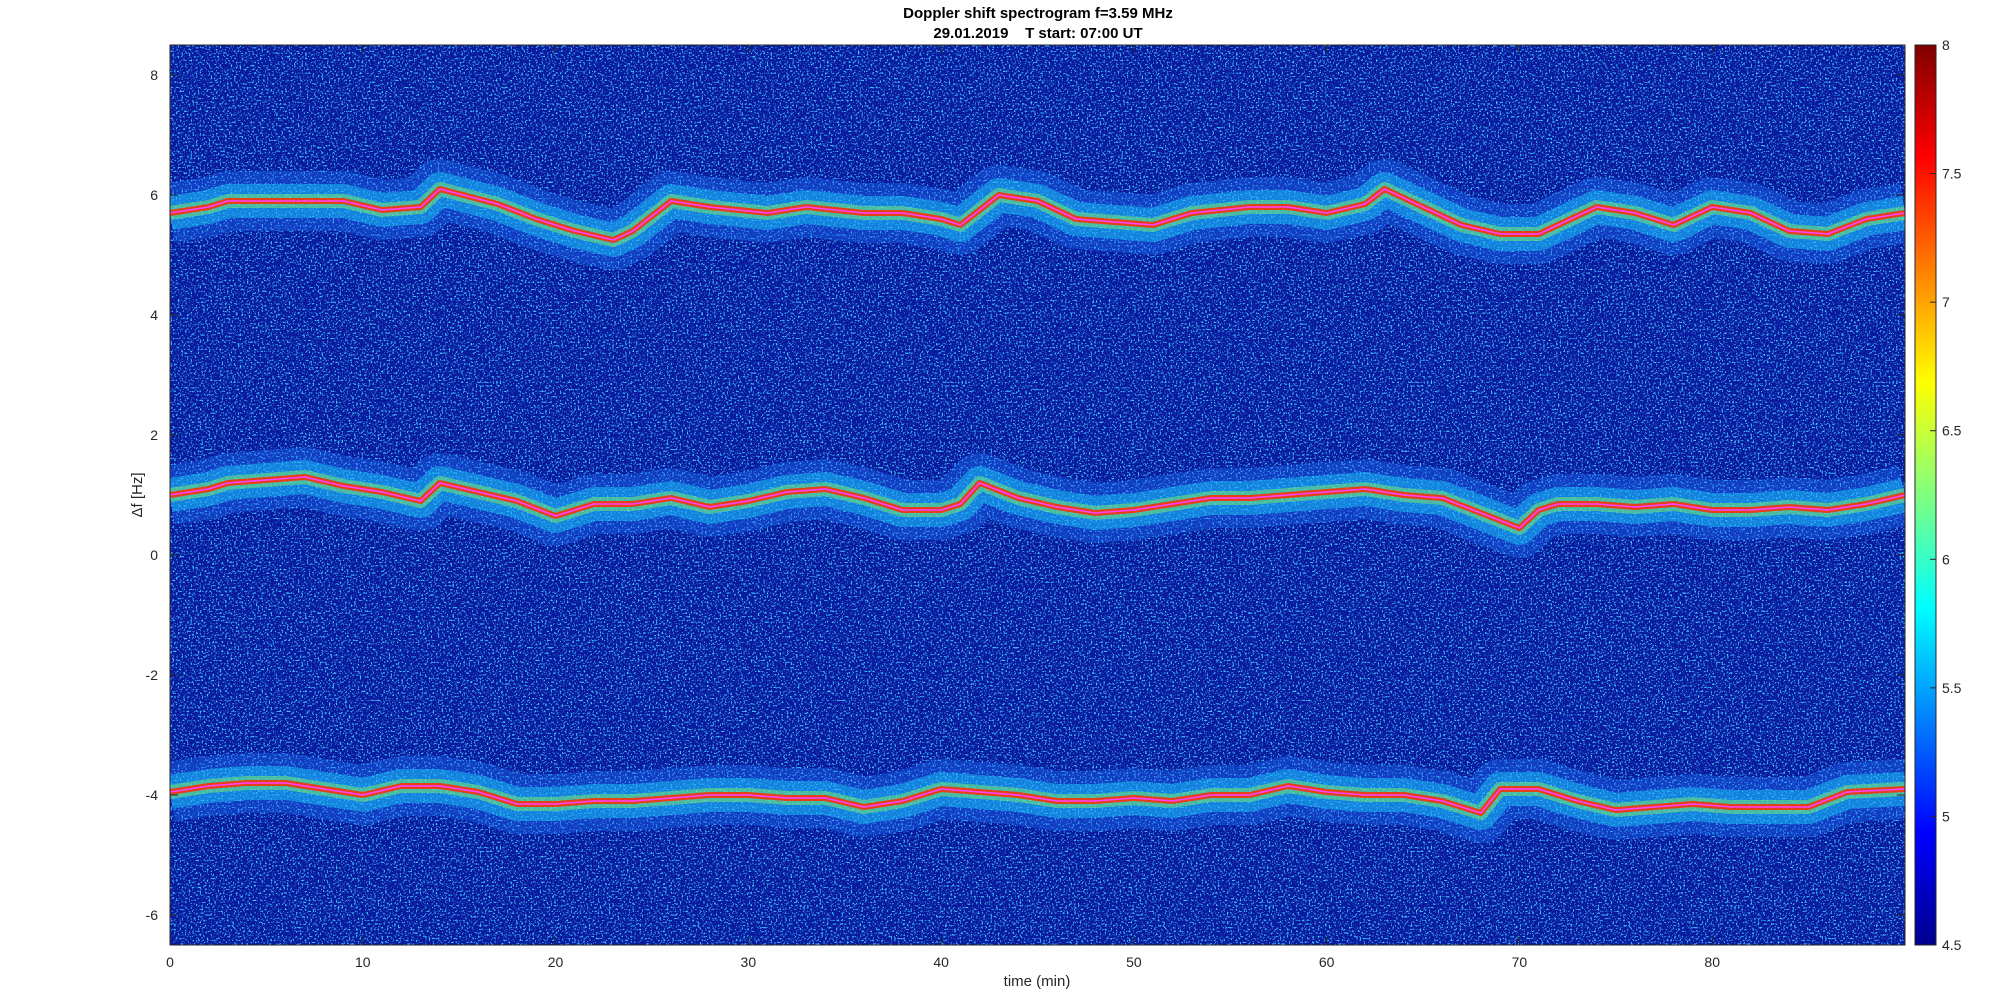  I want to click on colorbar-tick-label: 6, so click(1946, 559).